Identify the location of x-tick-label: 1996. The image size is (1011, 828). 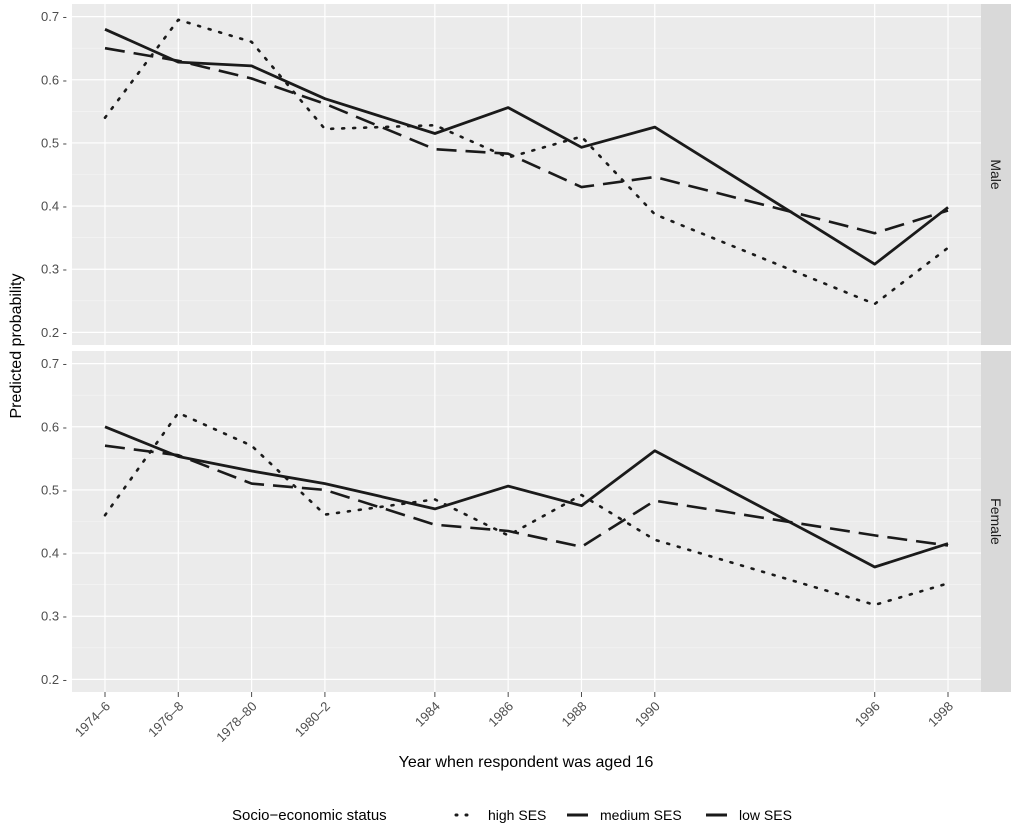
(867, 714).